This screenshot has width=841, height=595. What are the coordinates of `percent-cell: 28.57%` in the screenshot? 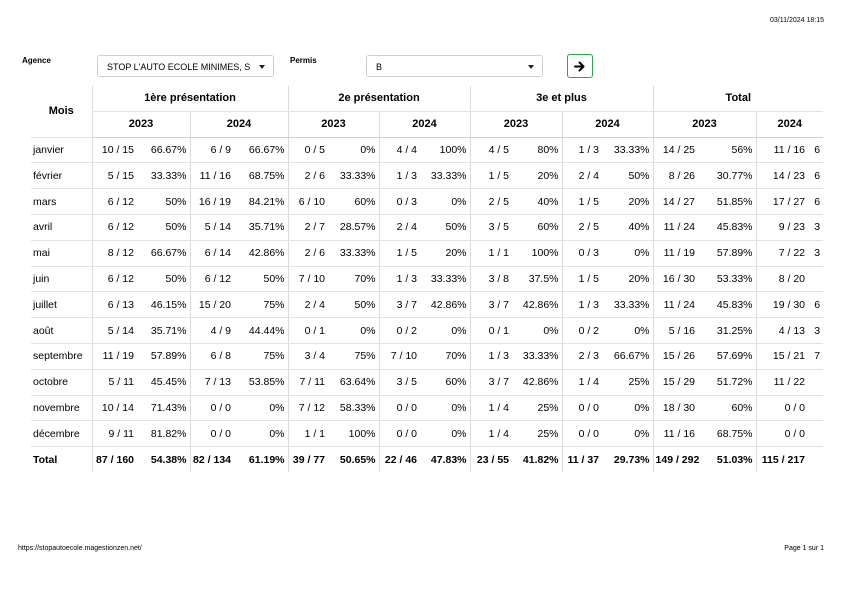 It's located at (355, 227).